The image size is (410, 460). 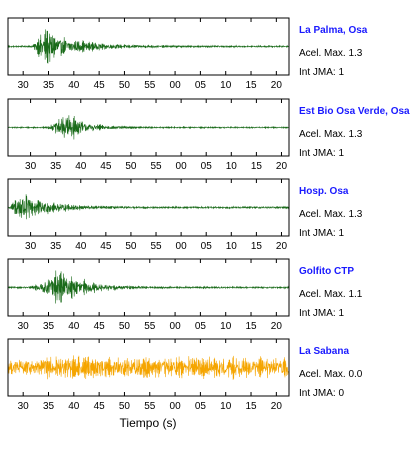 What do you see at coordinates (321, 393) in the screenshot?
I see `int-jma-label: Int JMA: 0` at bounding box center [321, 393].